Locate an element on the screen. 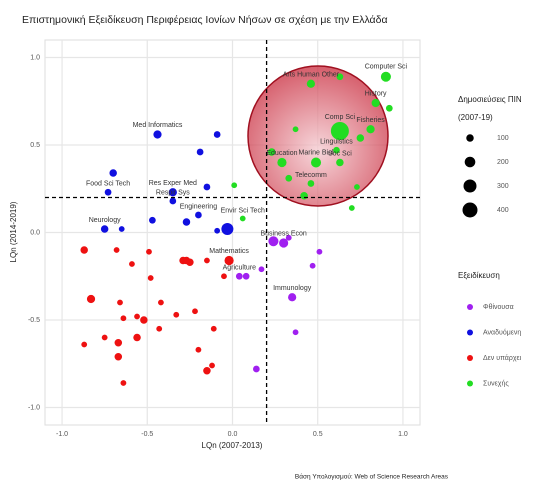  point-label: Med Informatics is located at coordinates (158, 125).